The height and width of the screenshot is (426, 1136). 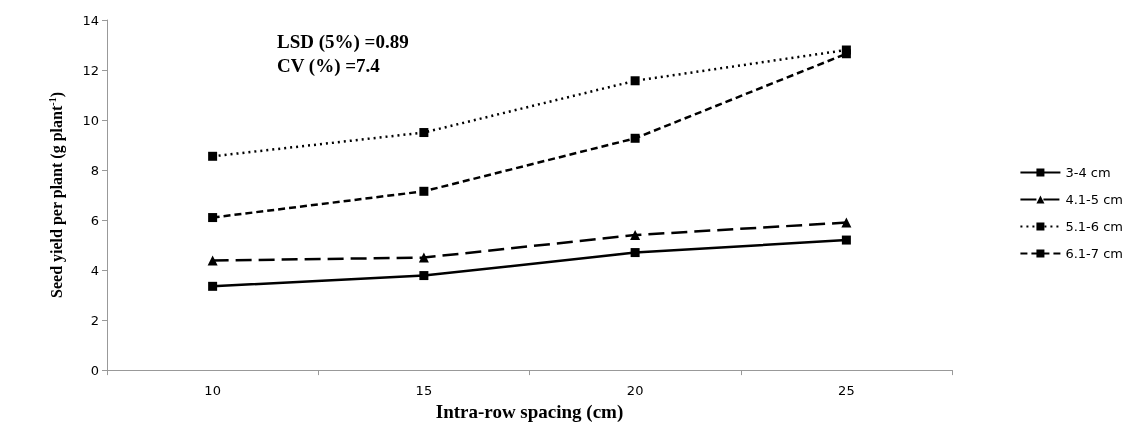 I want to click on annotation: LSD (5%) =0.89, so click(x=343, y=42).